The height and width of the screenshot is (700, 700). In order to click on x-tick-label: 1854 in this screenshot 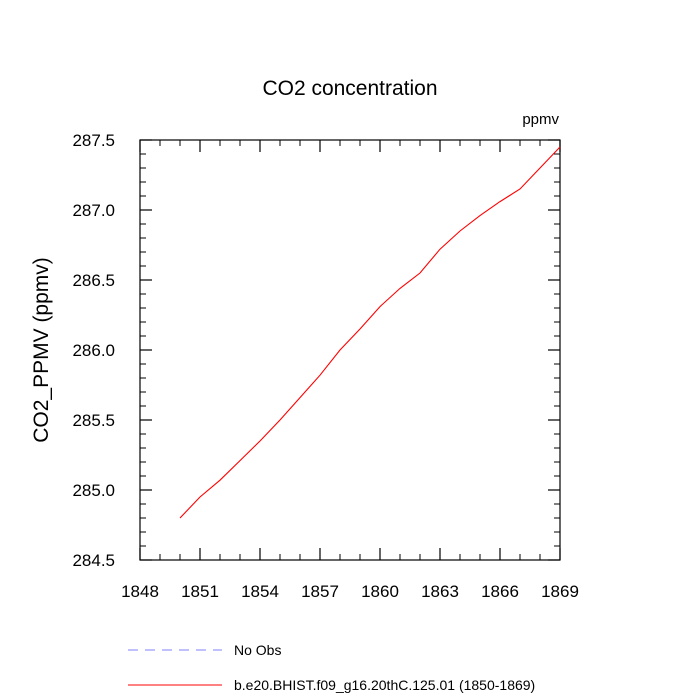, I will do `click(260, 591)`.